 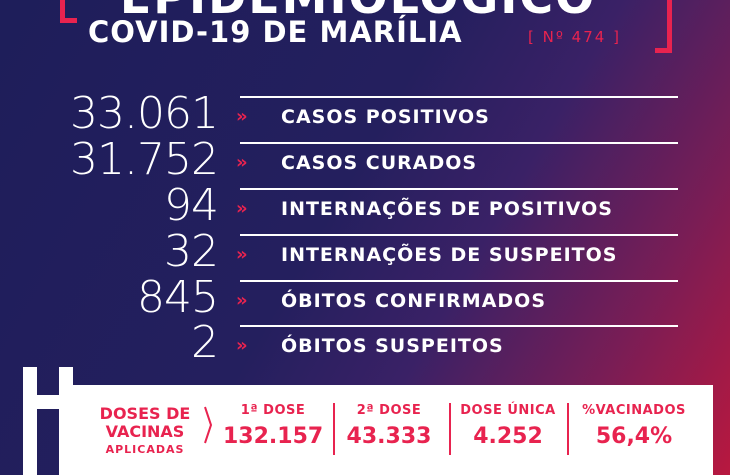 I want to click on vaccine-col-dose2: 2ª DOSE 43.333, so click(x=389, y=426).